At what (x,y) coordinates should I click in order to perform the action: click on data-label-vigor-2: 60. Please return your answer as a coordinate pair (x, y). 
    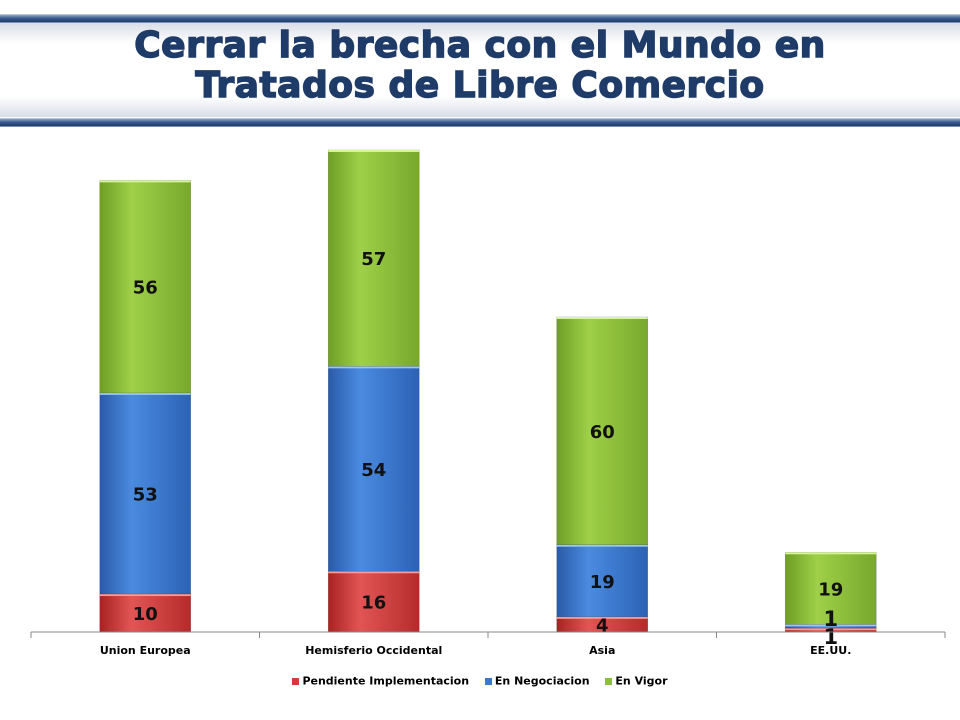
    Looking at the image, I should click on (602, 432).